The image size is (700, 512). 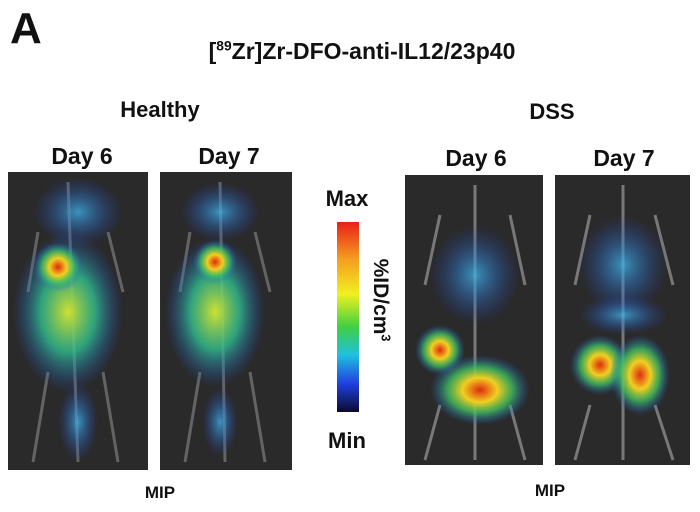 I want to click on colorbar, so click(x=348, y=317).